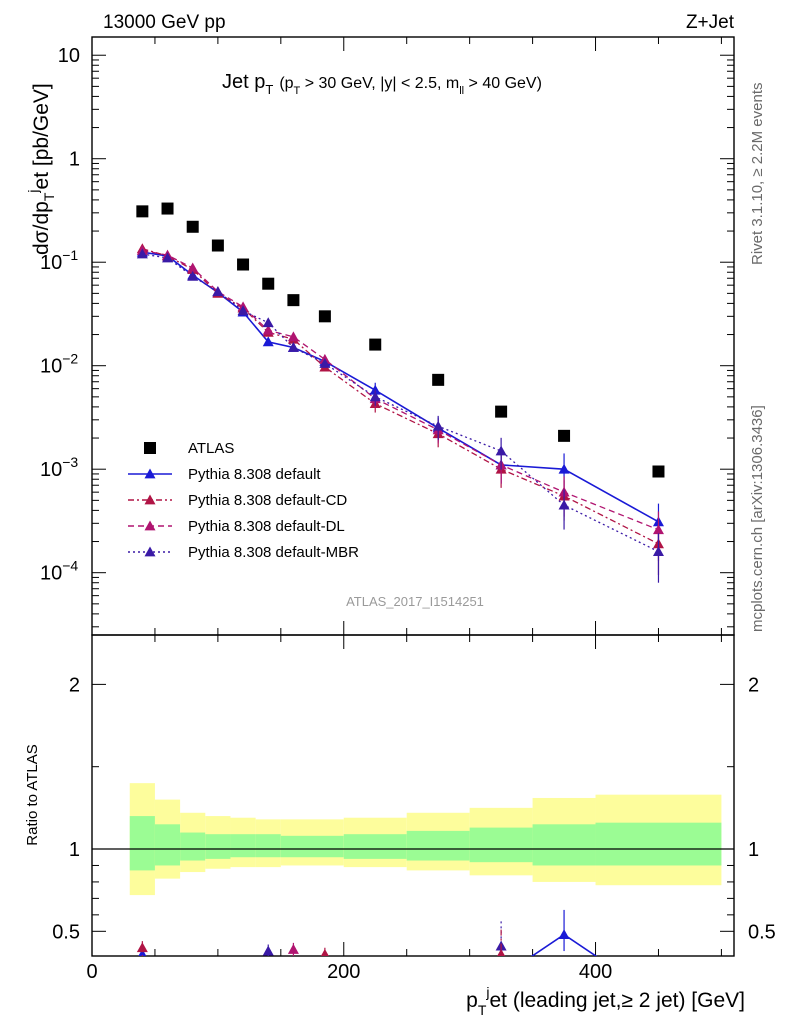  I want to click on legend-label-2: Pythia 8.308 default-CD, so click(267, 500).